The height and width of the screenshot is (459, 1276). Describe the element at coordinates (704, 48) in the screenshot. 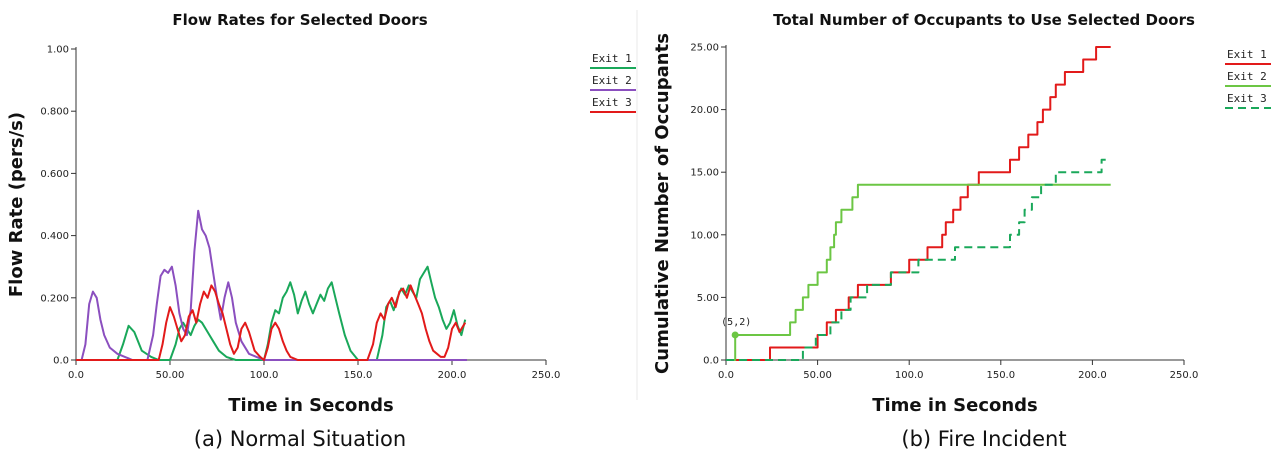

I see `y-tick-label: 25.00` at that location.